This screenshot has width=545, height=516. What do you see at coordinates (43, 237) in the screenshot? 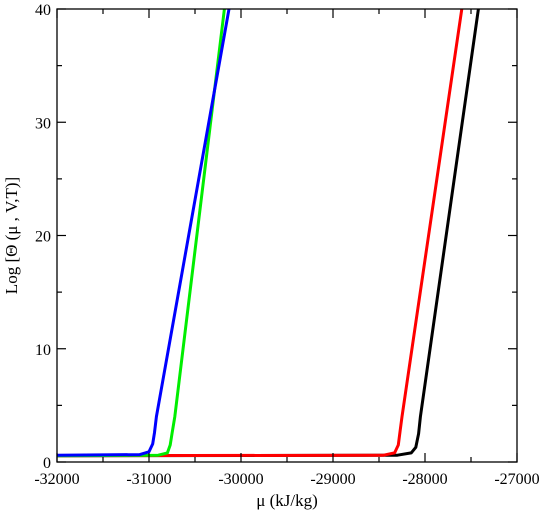
I see `y-tick-label: 20` at bounding box center [43, 237].